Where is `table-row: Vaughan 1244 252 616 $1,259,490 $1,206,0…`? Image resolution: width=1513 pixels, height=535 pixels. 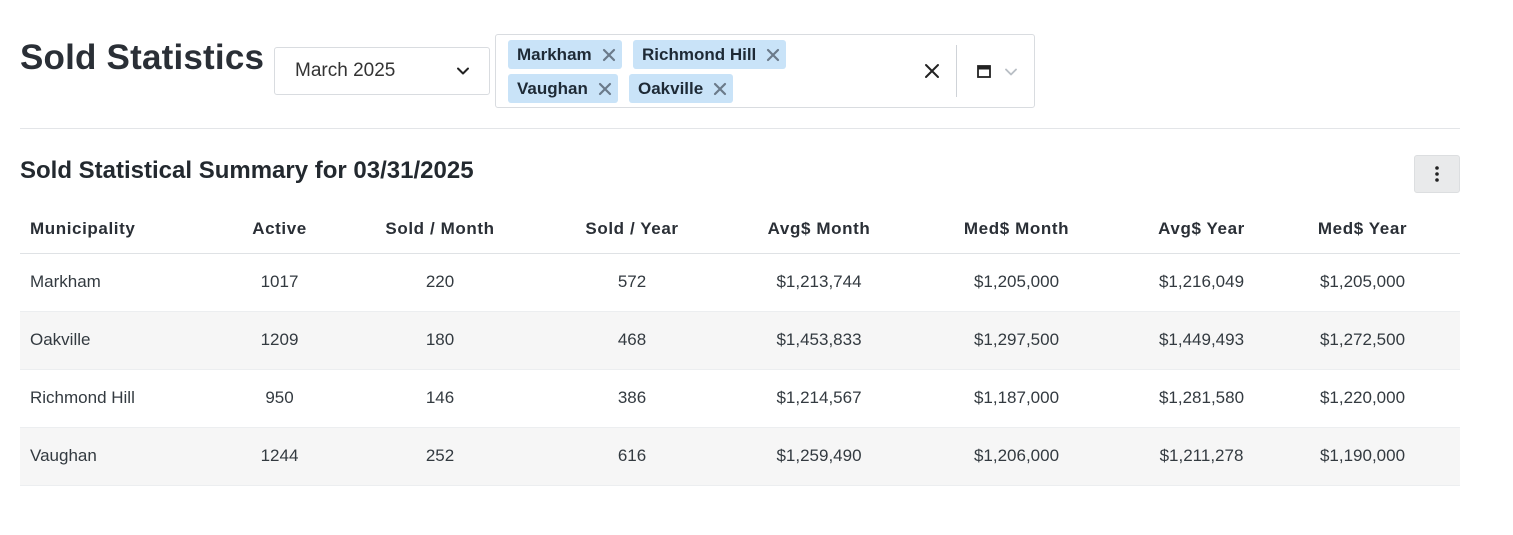
table-row: Vaughan 1244 252 616 $1,259,490 $1,206,0… is located at coordinates (740, 456).